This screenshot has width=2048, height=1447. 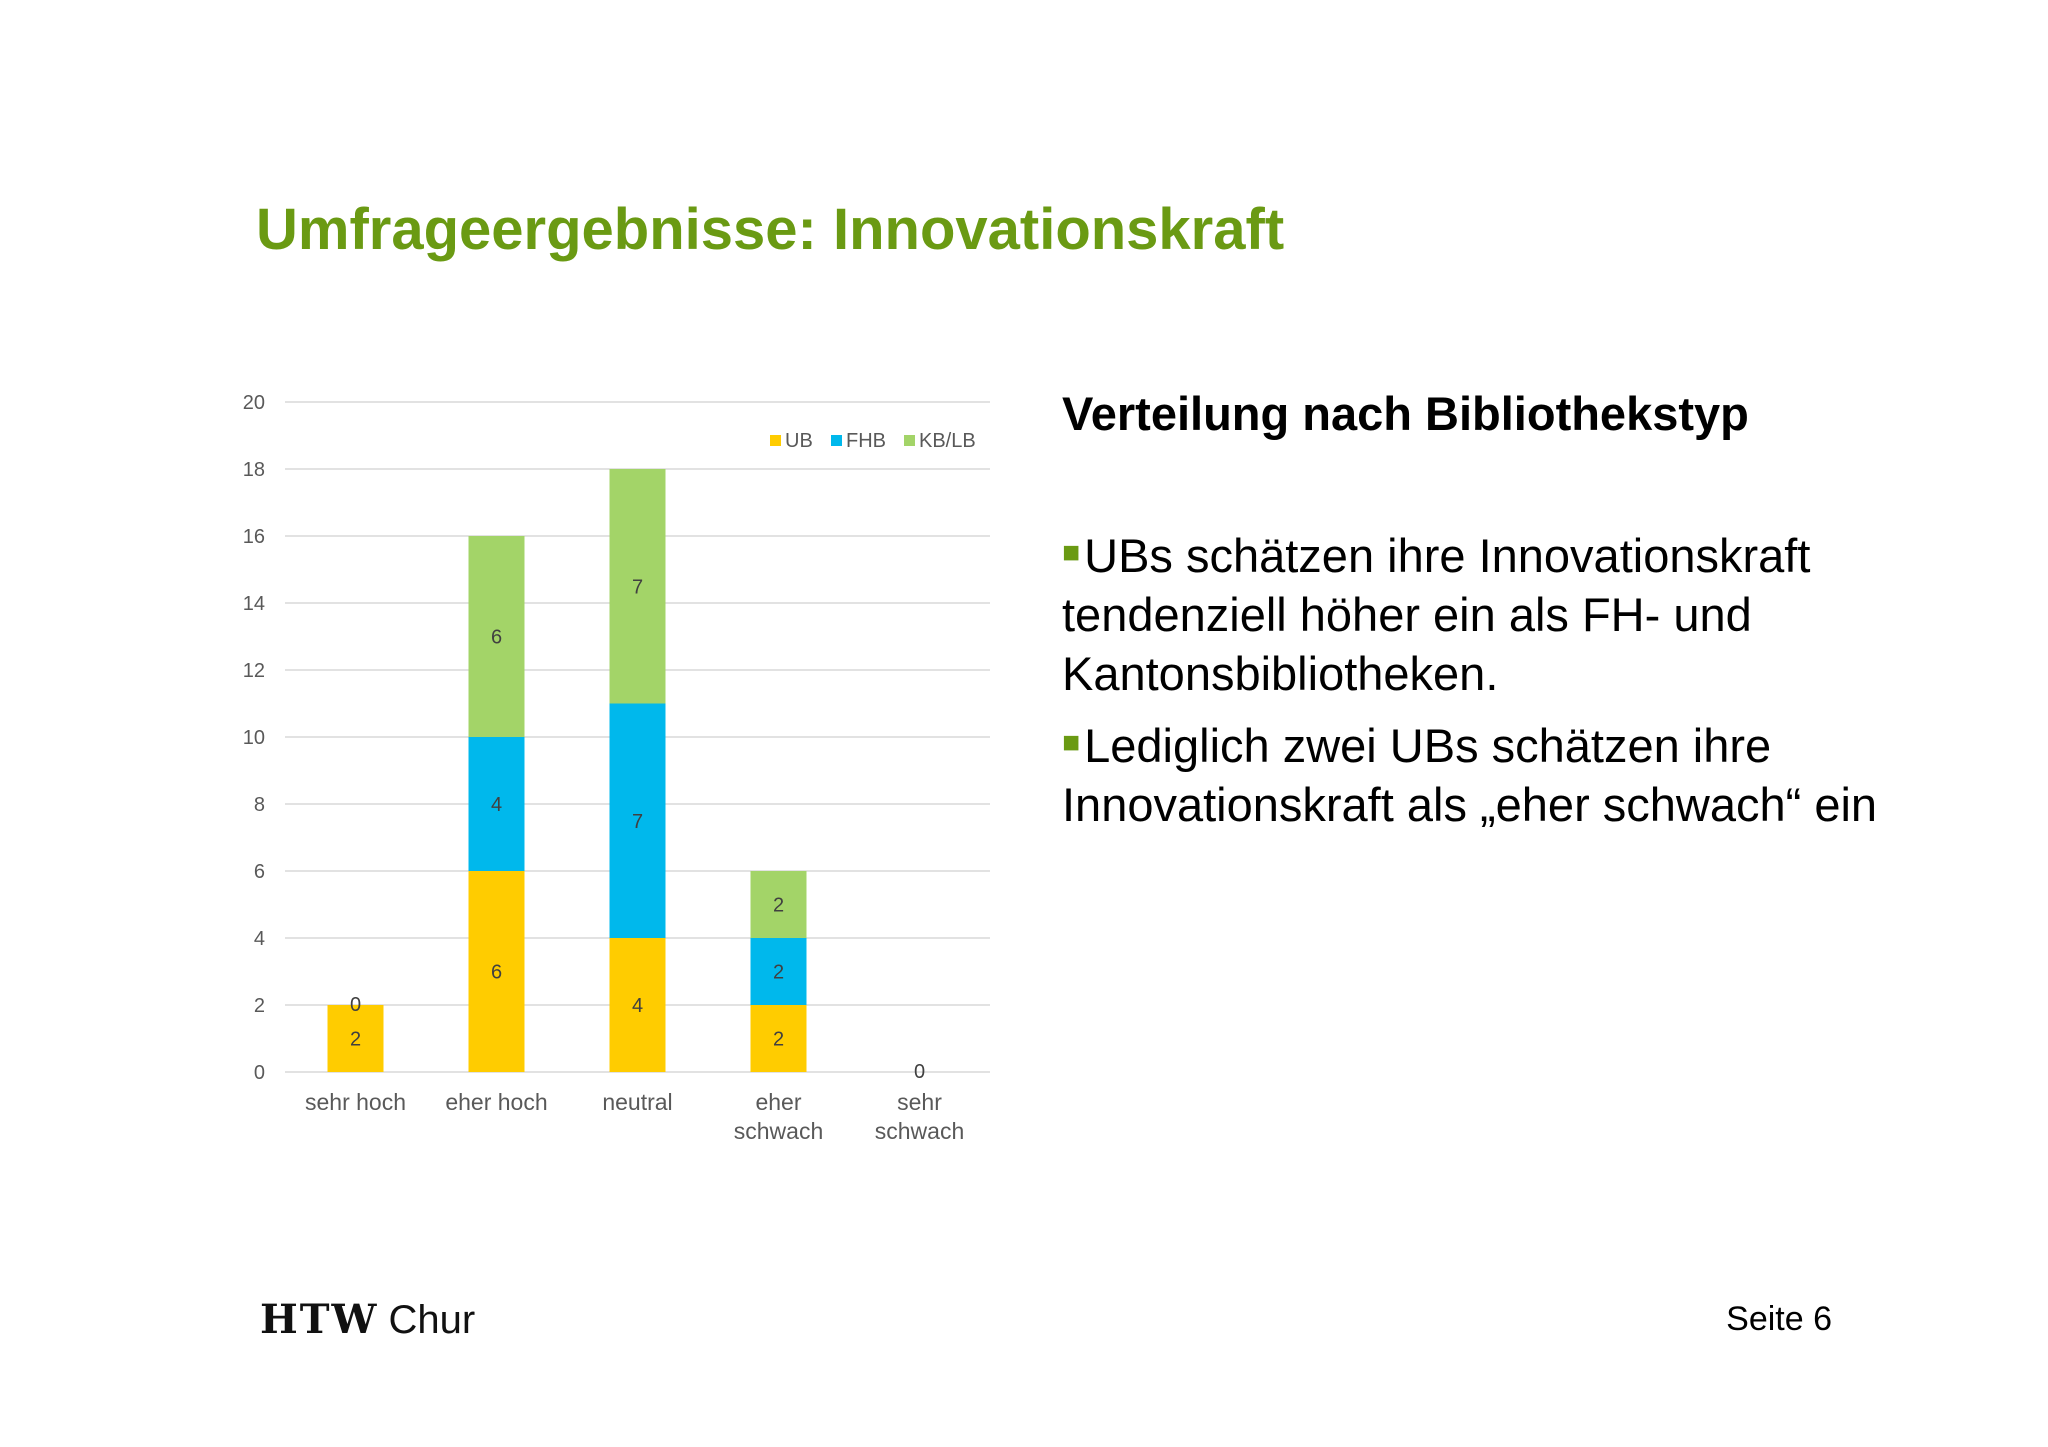 What do you see at coordinates (799, 441) in the screenshot?
I see `legend-label: UB` at bounding box center [799, 441].